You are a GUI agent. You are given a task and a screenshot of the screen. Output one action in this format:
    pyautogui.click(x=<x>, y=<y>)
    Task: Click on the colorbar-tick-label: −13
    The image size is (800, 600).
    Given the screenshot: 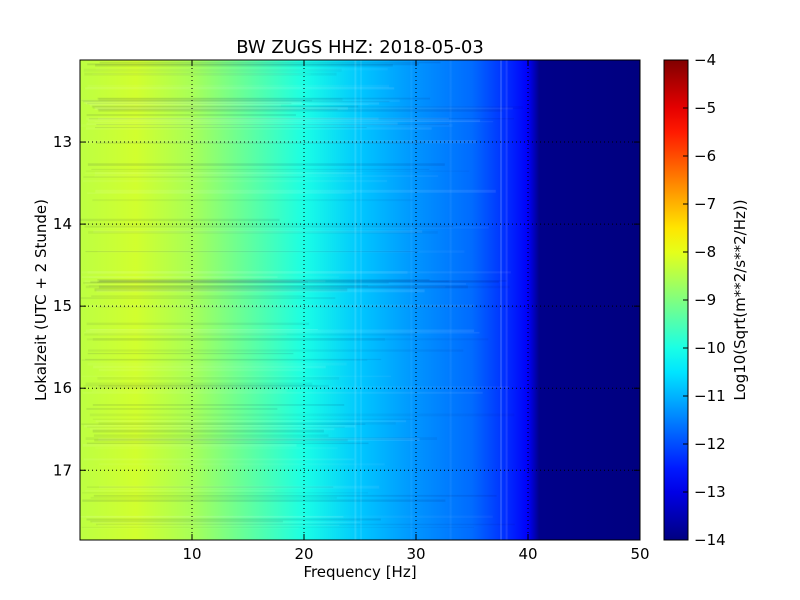 What is the action you would take?
    pyautogui.click(x=710, y=492)
    